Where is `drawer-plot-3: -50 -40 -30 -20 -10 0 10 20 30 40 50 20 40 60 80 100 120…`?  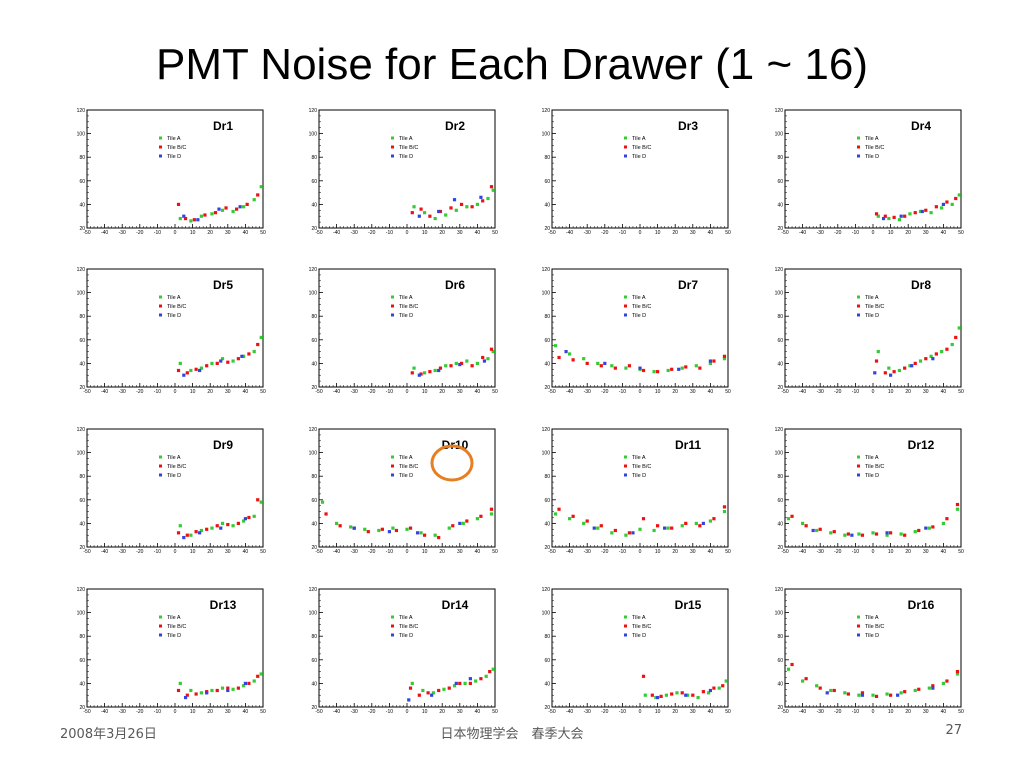
drawer-plot-3: -50 -40 -30 -20 -10 0 10 20 30 40 50 20 40 60 80 100 120… is located at coordinates (632, 170).